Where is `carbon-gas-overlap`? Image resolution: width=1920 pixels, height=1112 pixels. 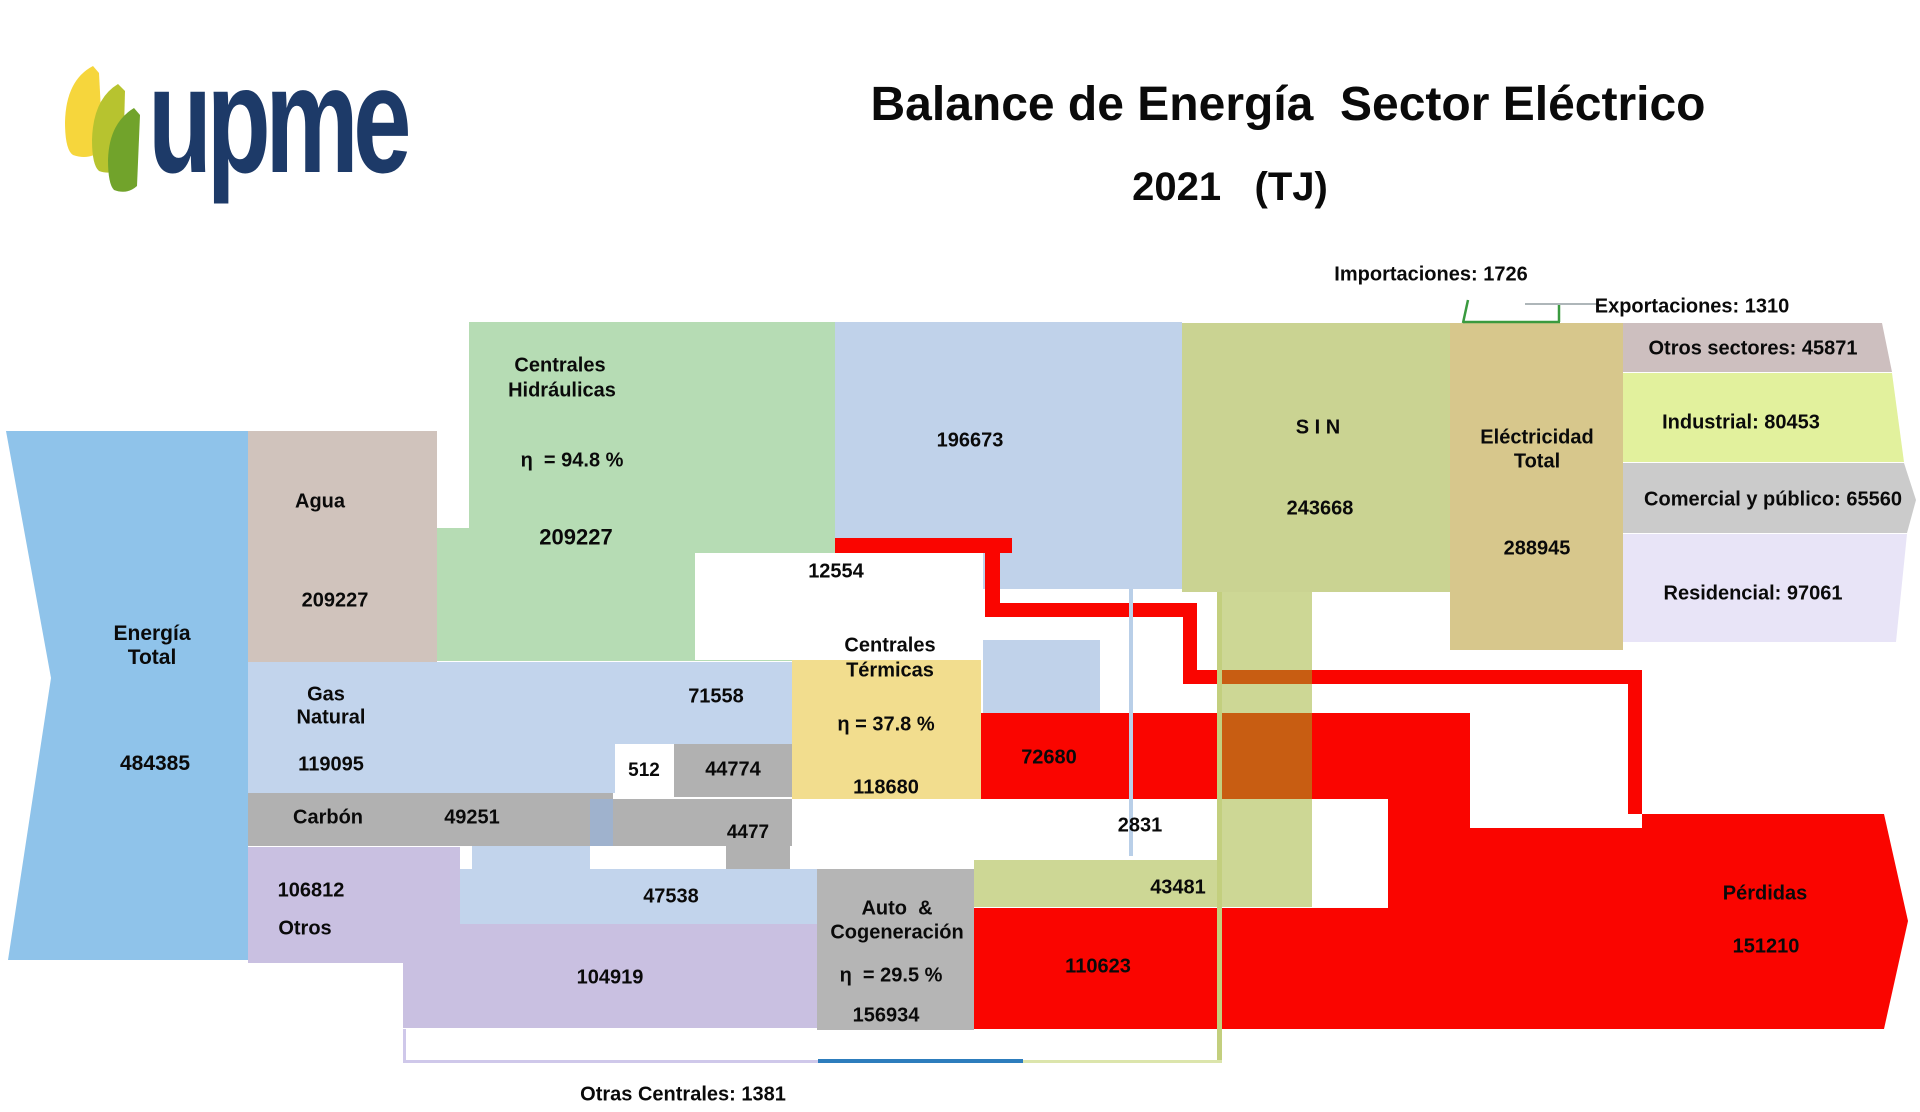 carbon-gas-overlap is located at coordinates (601, 822).